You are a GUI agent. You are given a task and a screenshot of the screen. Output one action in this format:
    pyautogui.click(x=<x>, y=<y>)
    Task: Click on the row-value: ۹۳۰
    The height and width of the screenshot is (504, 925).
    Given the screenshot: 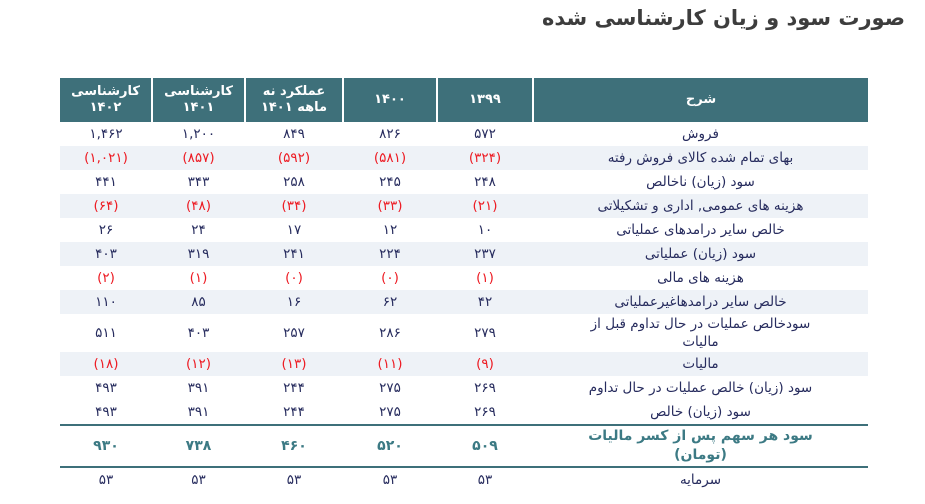 What is the action you would take?
    pyautogui.click(x=106, y=446)
    